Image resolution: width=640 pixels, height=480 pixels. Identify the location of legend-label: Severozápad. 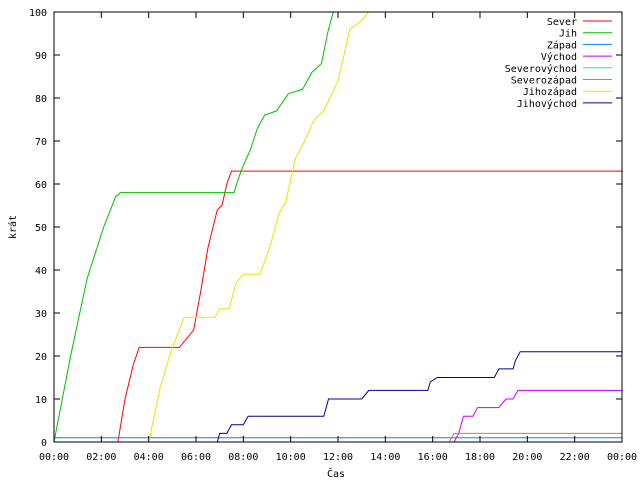
(544, 81).